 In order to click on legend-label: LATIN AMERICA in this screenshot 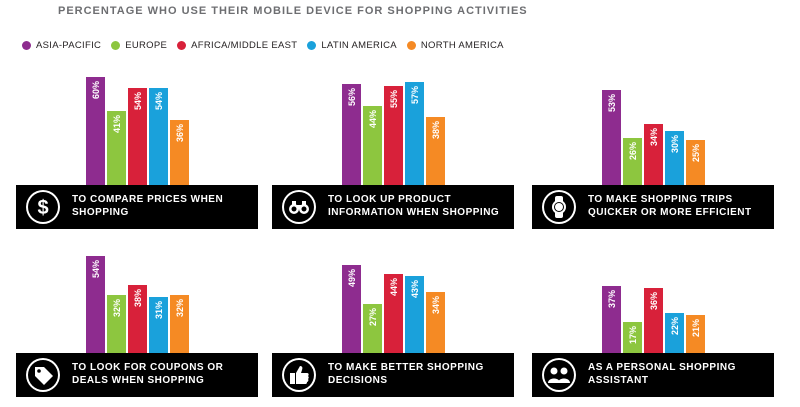, I will do `click(359, 45)`.